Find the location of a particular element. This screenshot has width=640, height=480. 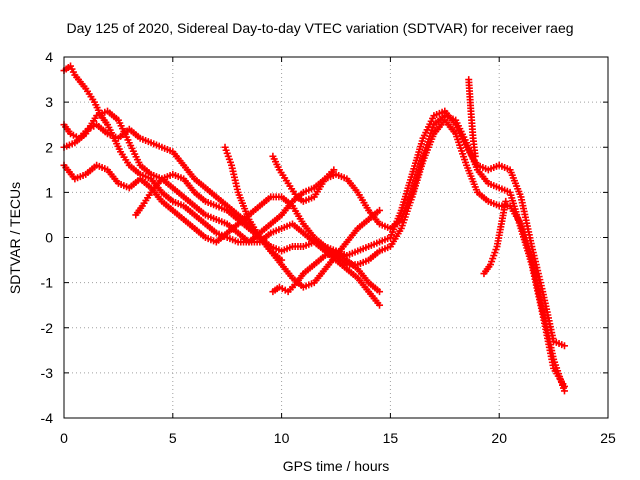

y-tick-label: 1 is located at coordinates (49, 192).